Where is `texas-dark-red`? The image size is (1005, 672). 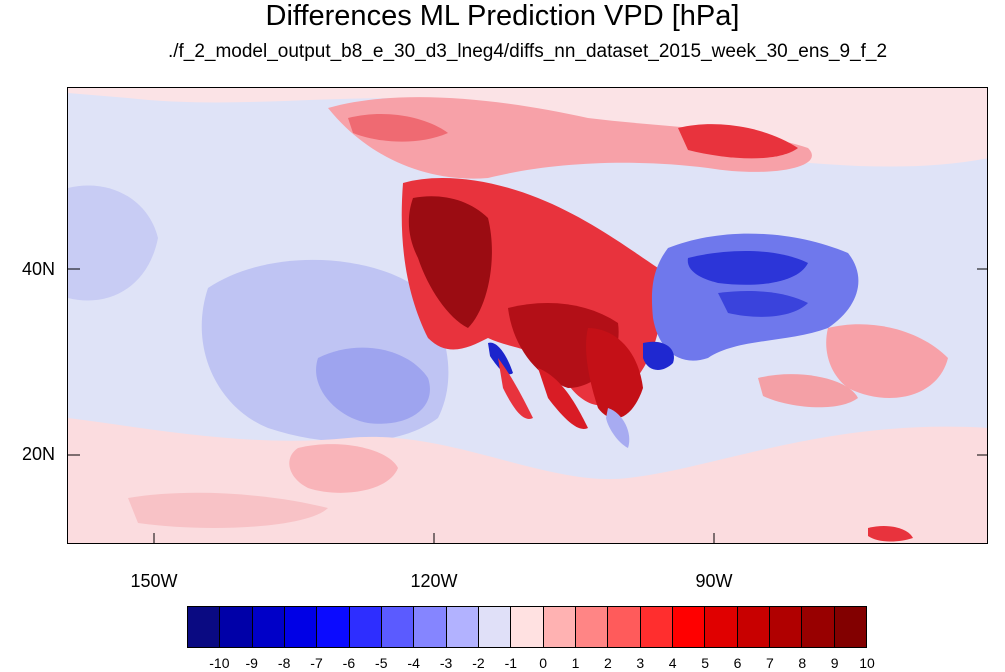 texas-dark-red is located at coordinates (614, 373).